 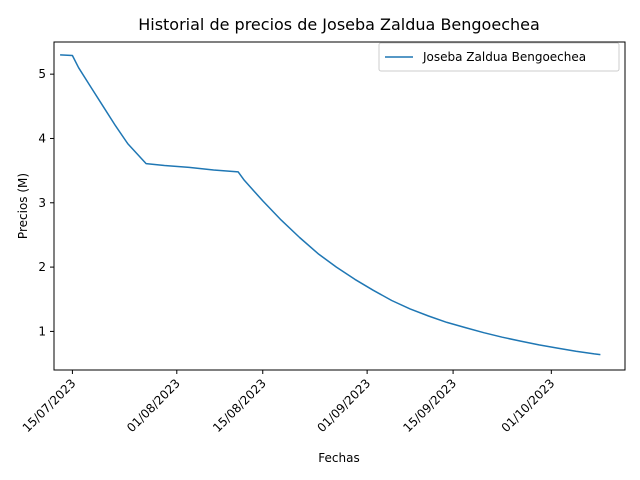 What do you see at coordinates (42, 138) in the screenshot?
I see `y-tick-label: 4` at bounding box center [42, 138].